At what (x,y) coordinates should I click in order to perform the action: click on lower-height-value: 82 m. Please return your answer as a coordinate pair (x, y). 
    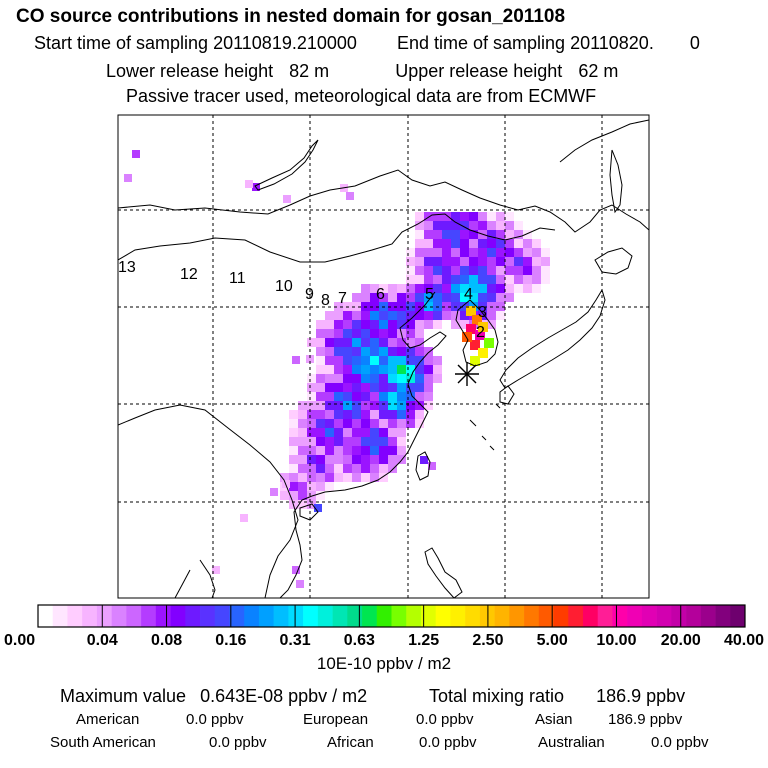
    Looking at the image, I should click on (309, 71).